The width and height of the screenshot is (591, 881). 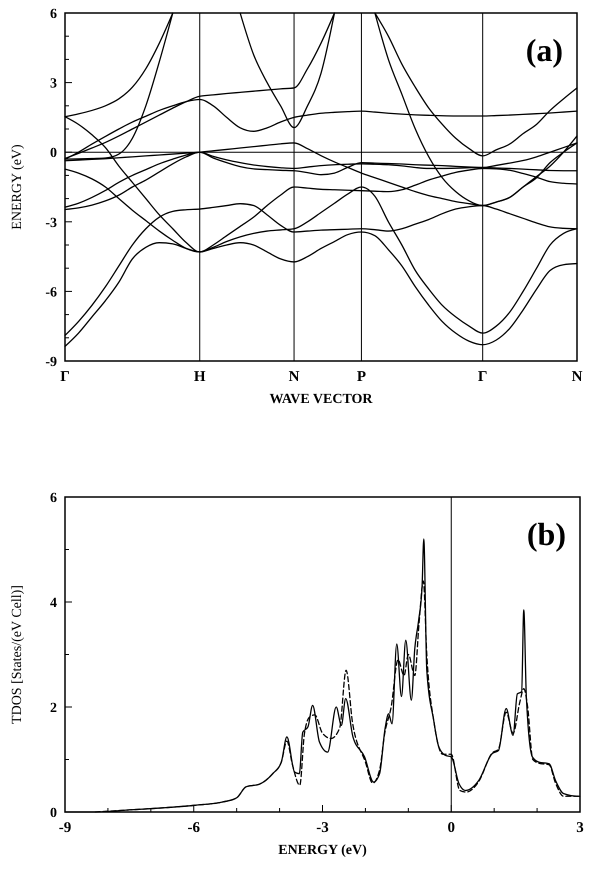 I want to click on x-tick-label: -3, so click(x=322, y=828).